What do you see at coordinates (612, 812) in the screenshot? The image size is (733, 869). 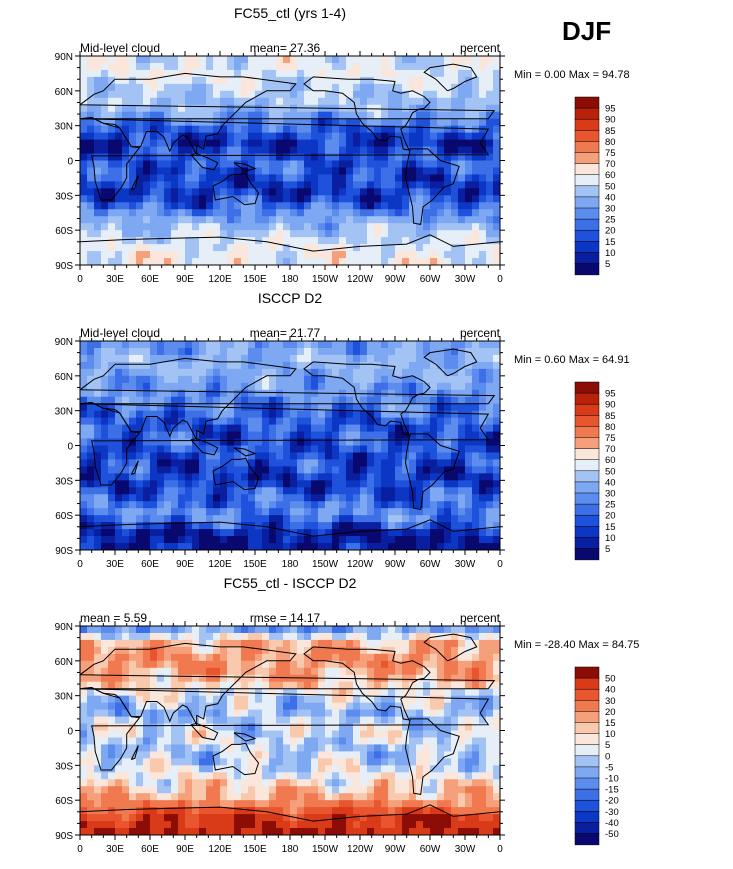 I see `colorbar-label: -30` at bounding box center [612, 812].